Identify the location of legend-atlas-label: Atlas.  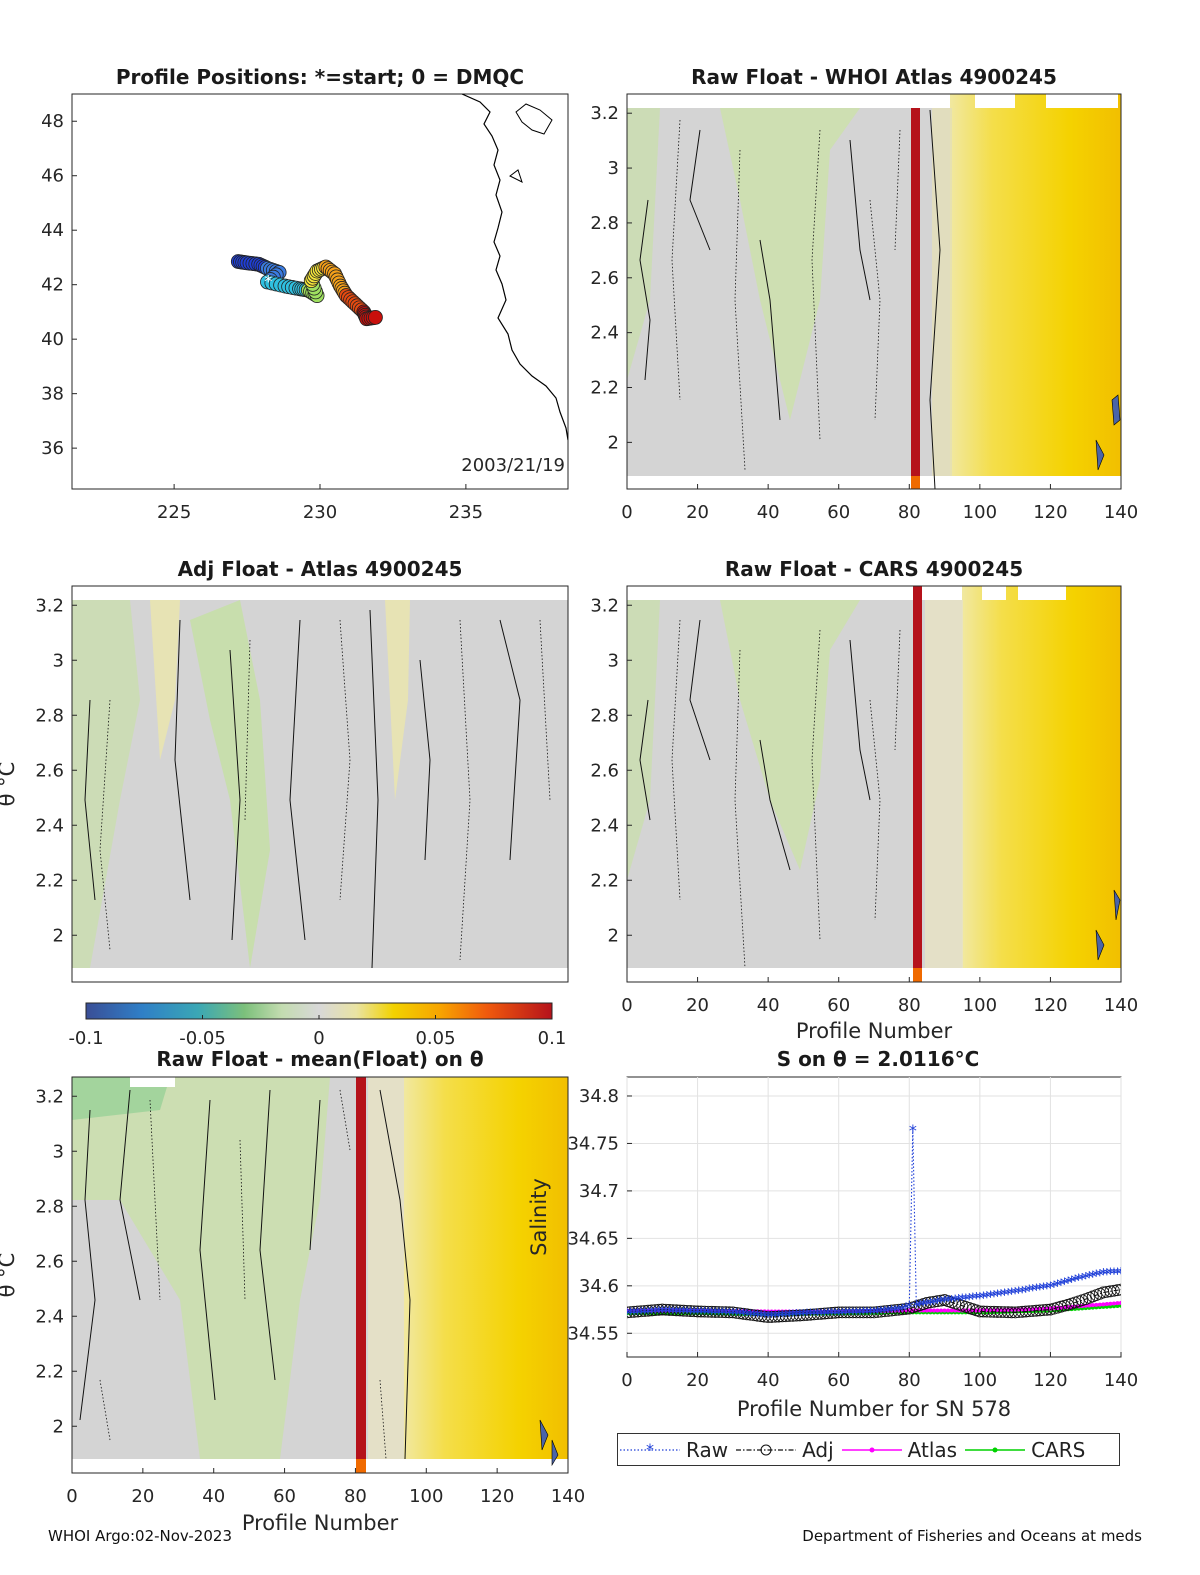
(932, 1449).